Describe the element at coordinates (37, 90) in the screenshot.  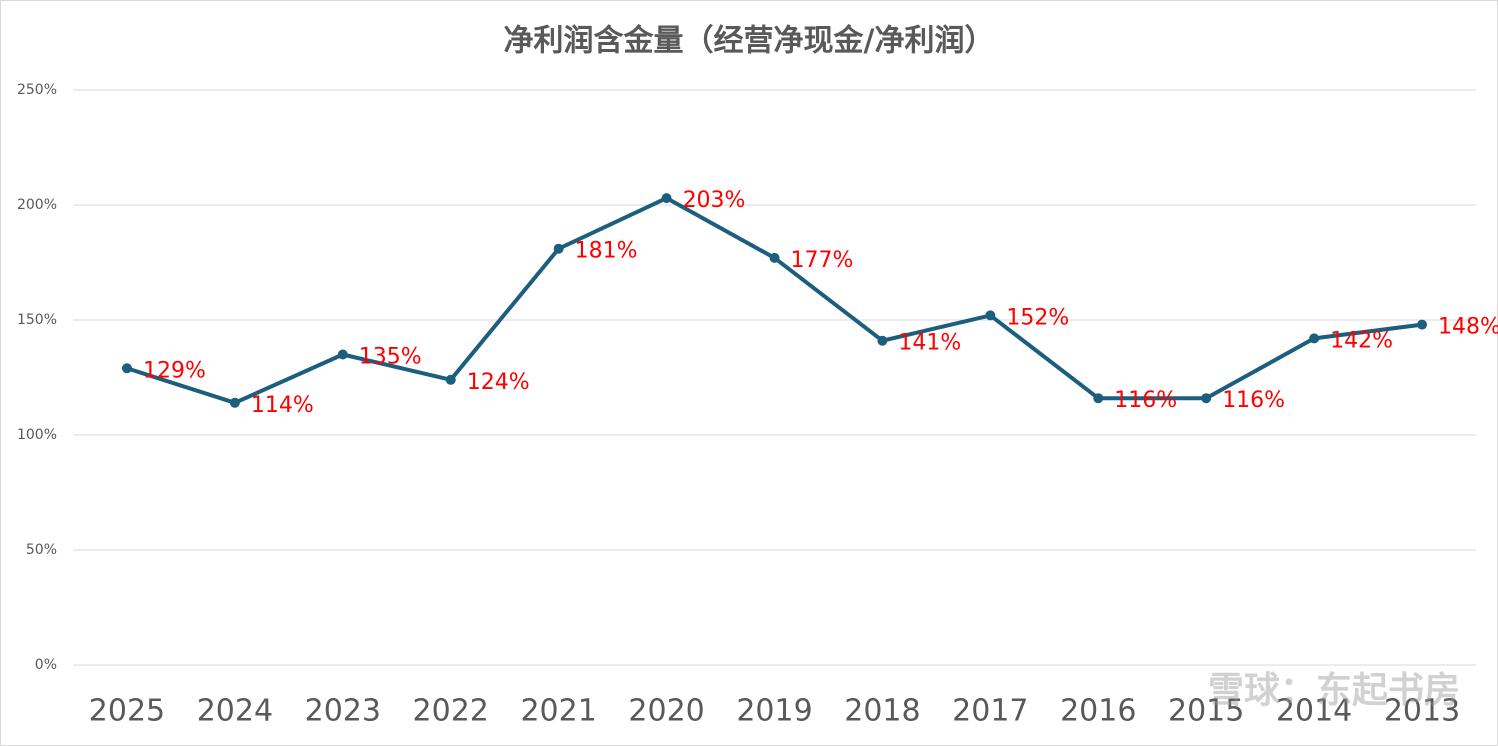
I see `y-tick-label: 250%` at that location.